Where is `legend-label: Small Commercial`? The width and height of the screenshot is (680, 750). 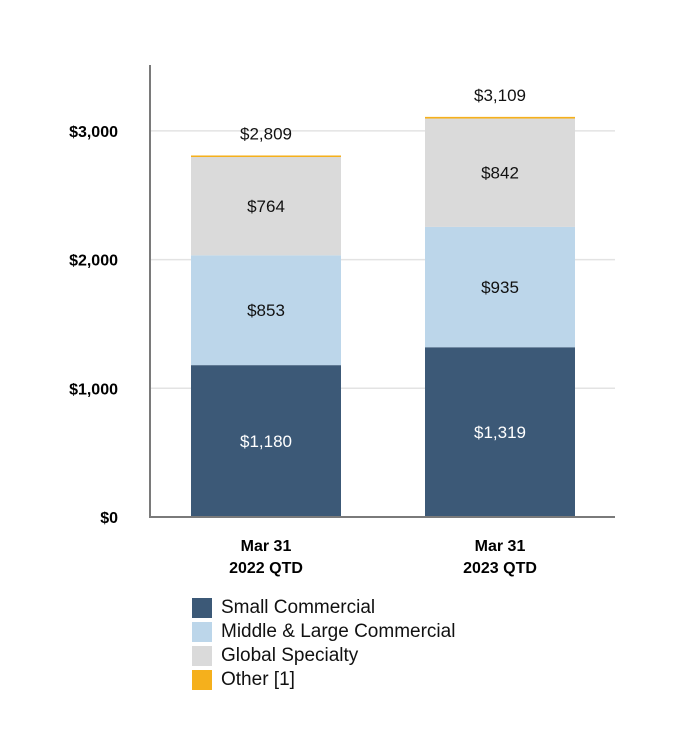 legend-label: Small Commercial is located at coordinates (298, 607).